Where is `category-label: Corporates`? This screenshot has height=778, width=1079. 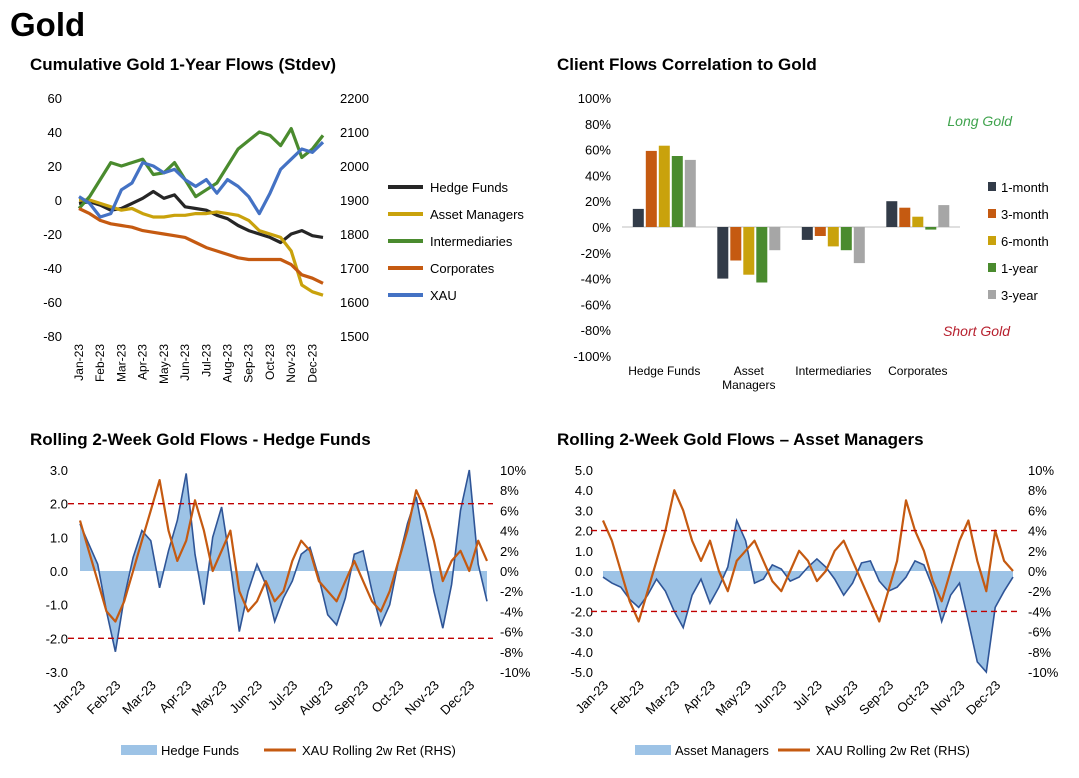
category-label: Corporates is located at coordinates (917, 371).